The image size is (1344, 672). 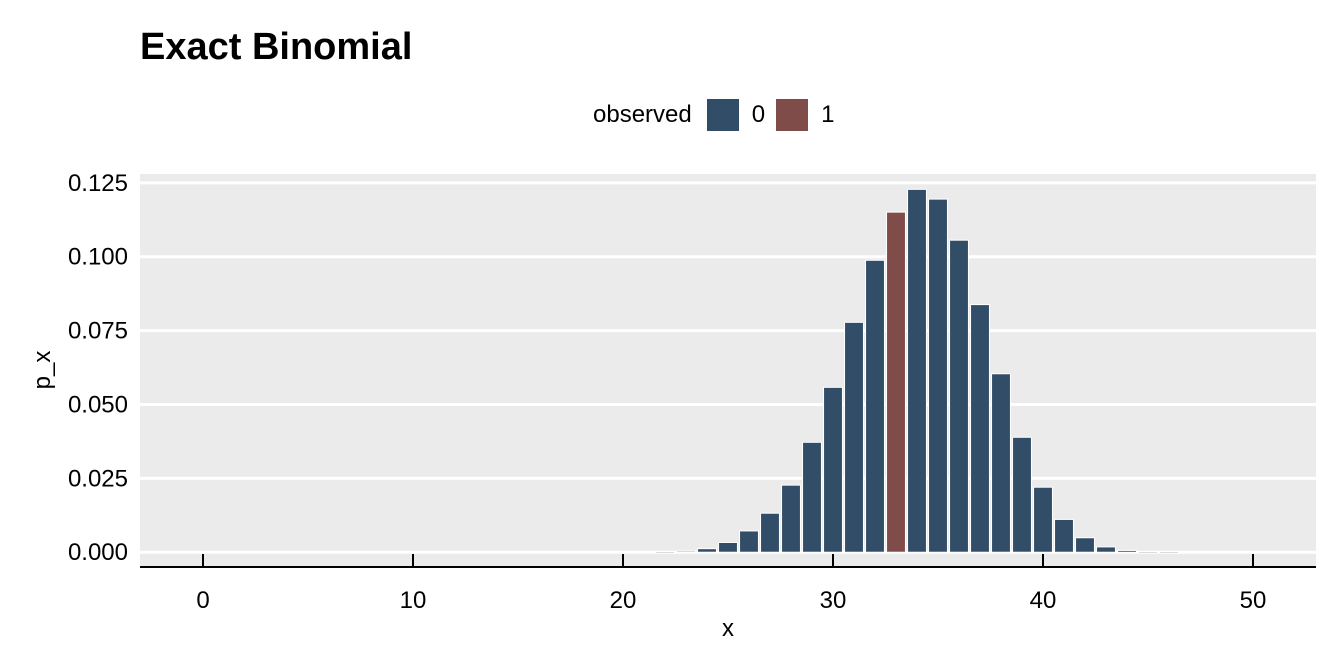 What do you see at coordinates (1043, 600) in the screenshot?
I see `x-tick-label: 40` at bounding box center [1043, 600].